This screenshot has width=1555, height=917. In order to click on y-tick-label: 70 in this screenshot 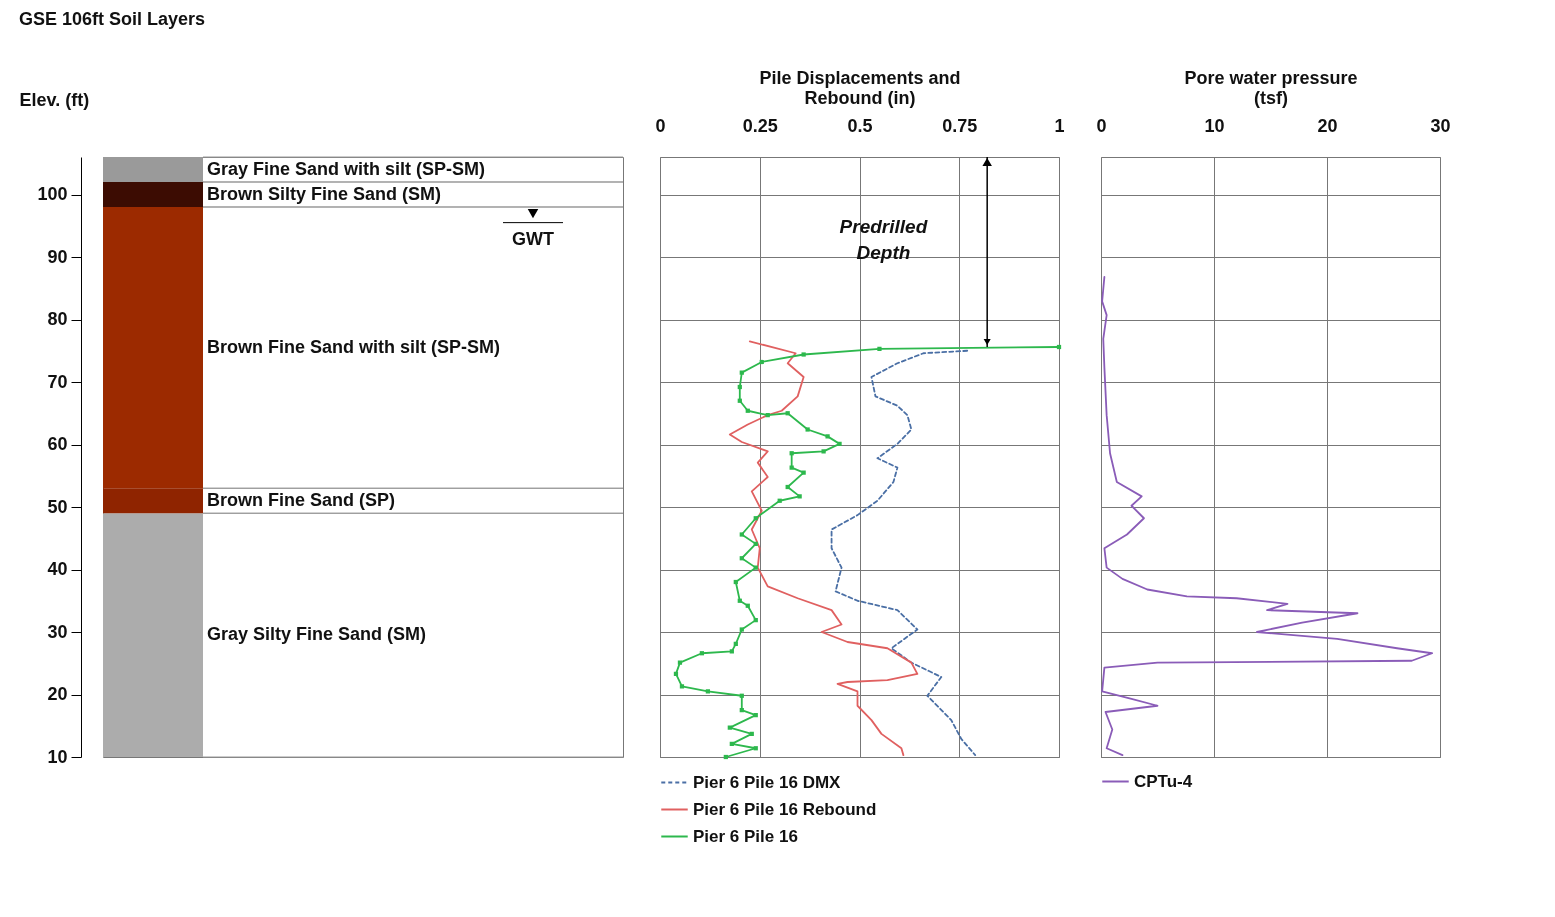, I will do `click(57, 381)`.